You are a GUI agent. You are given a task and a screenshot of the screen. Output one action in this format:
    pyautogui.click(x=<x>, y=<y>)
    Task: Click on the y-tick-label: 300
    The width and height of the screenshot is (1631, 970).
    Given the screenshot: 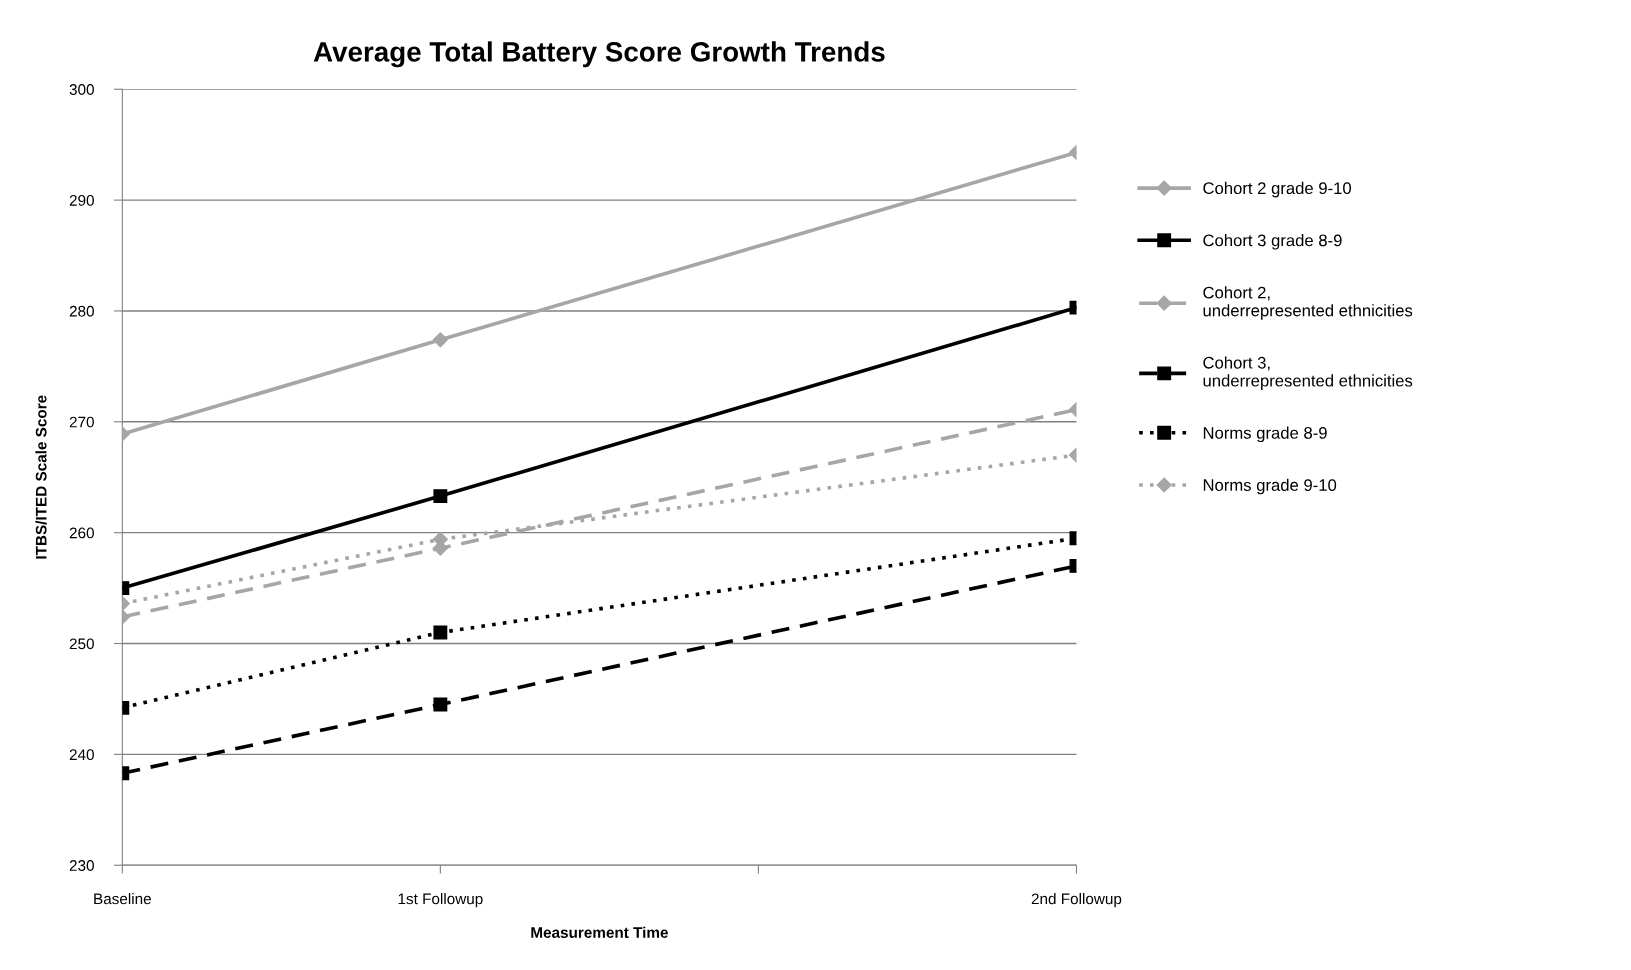 What is the action you would take?
    pyautogui.click(x=81, y=89)
    